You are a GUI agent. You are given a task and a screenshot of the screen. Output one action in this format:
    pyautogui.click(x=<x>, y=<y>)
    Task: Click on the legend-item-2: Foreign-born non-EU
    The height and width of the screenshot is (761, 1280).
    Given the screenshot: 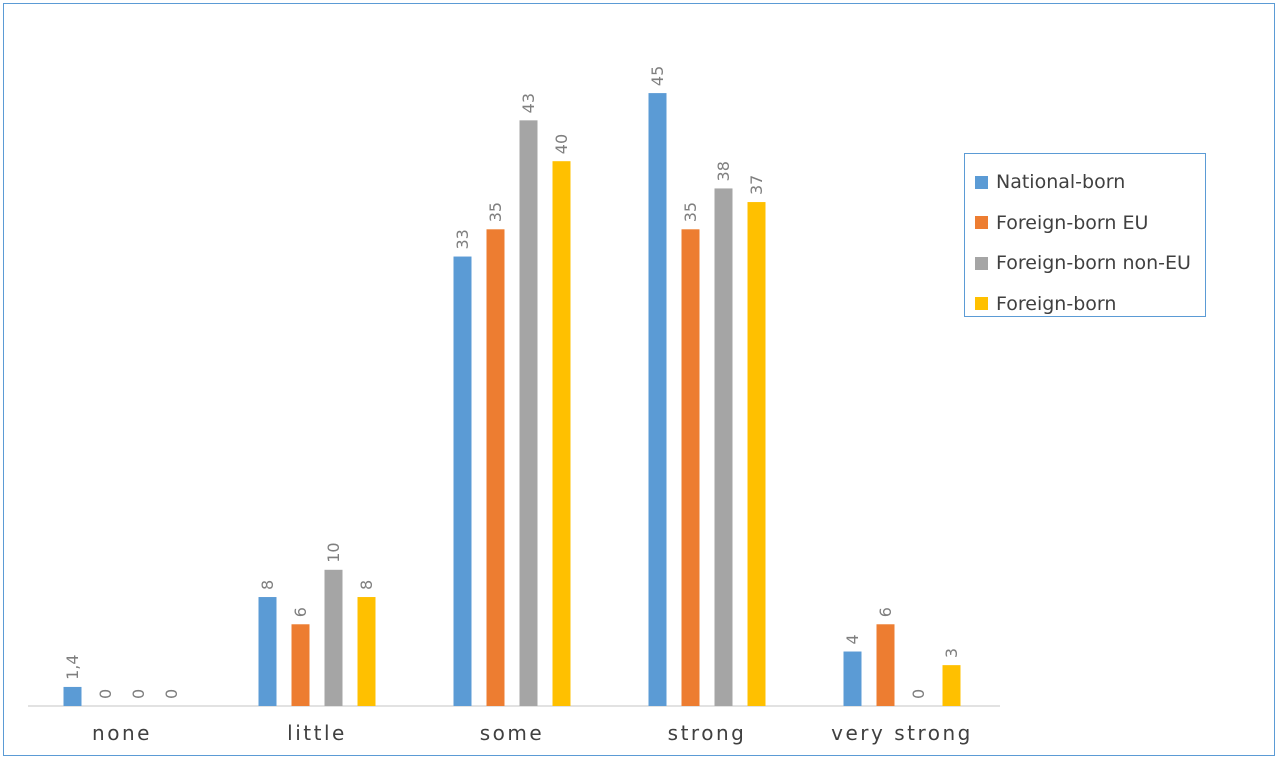 What is the action you would take?
    pyautogui.click(x=1085, y=263)
    